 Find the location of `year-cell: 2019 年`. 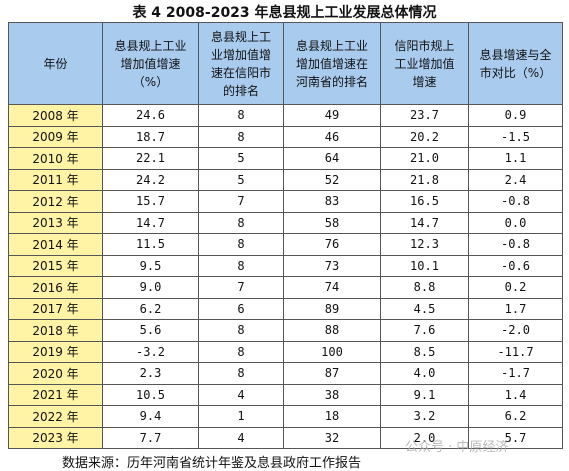

year-cell: 2019 年 is located at coordinates (55, 351).